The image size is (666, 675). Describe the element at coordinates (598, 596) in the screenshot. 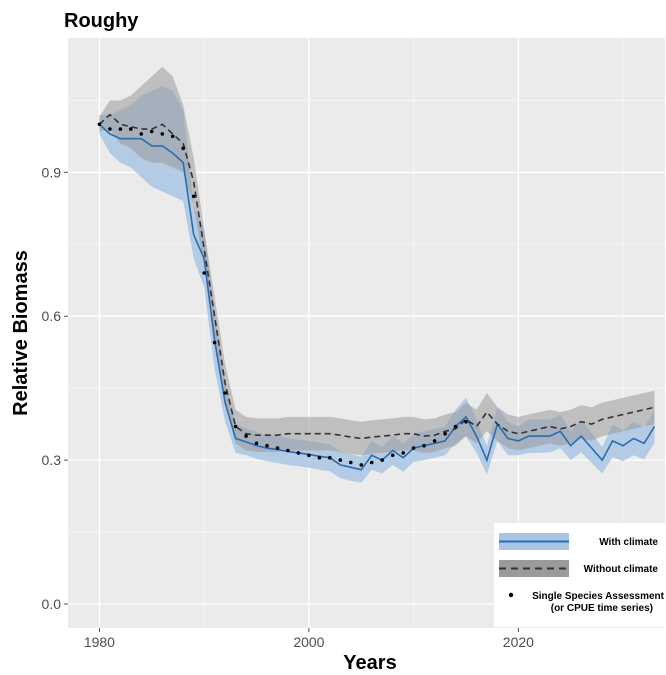

I see `legend-label-assessment: Single Species Assessment` at that location.